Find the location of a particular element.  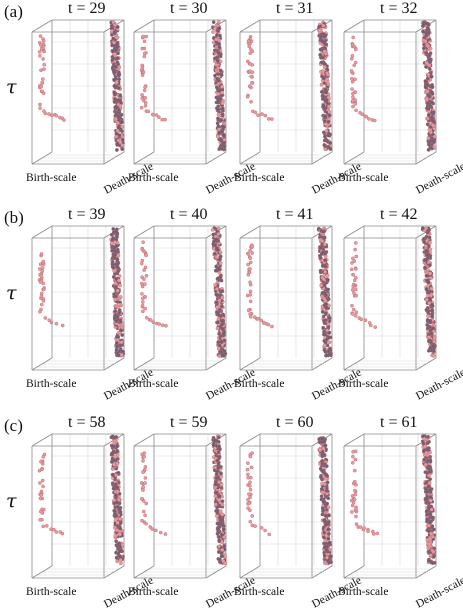

row-label: (b) is located at coordinates (14, 217).